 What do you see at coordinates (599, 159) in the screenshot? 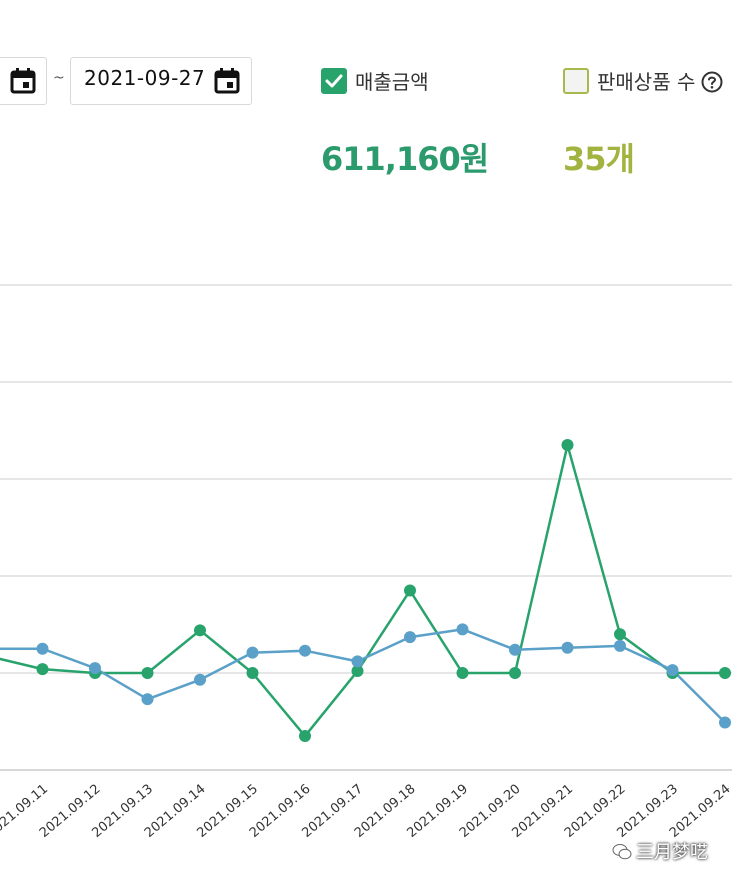
I see `items-total-value: 35개` at bounding box center [599, 159].